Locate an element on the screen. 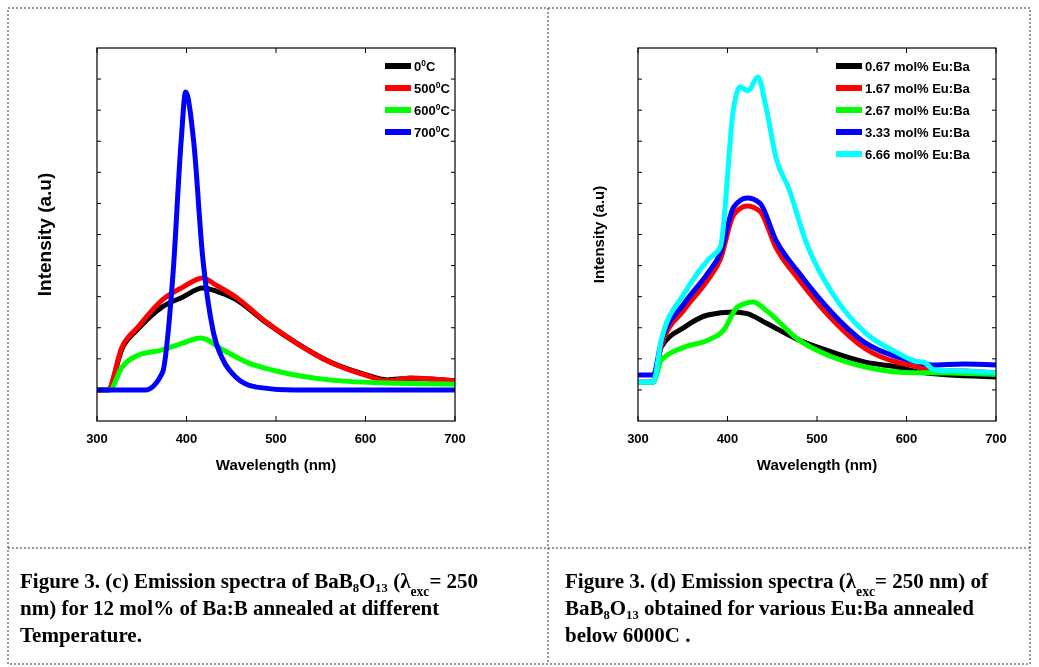 The width and height of the screenshot is (1039, 667). caption: Figure 3. (c) Emission spectra of BaB₈O₁₃ (λ$_{exc}$= 250 nm) for 12 mol% of Ba:B annealed at different Temperature. is located at coordinates (249, 608).